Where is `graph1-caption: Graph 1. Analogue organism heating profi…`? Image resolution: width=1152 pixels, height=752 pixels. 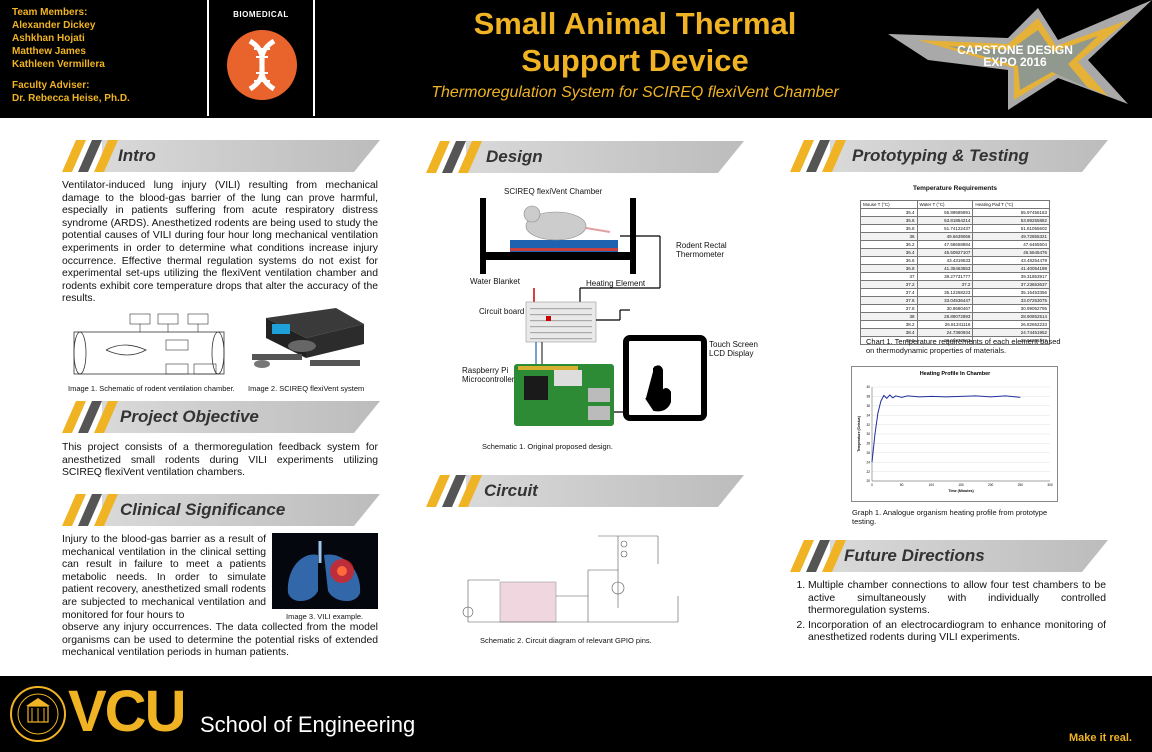
graph1-caption: Graph 1. Analogue organism heating profi… is located at coordinates (950, 517).